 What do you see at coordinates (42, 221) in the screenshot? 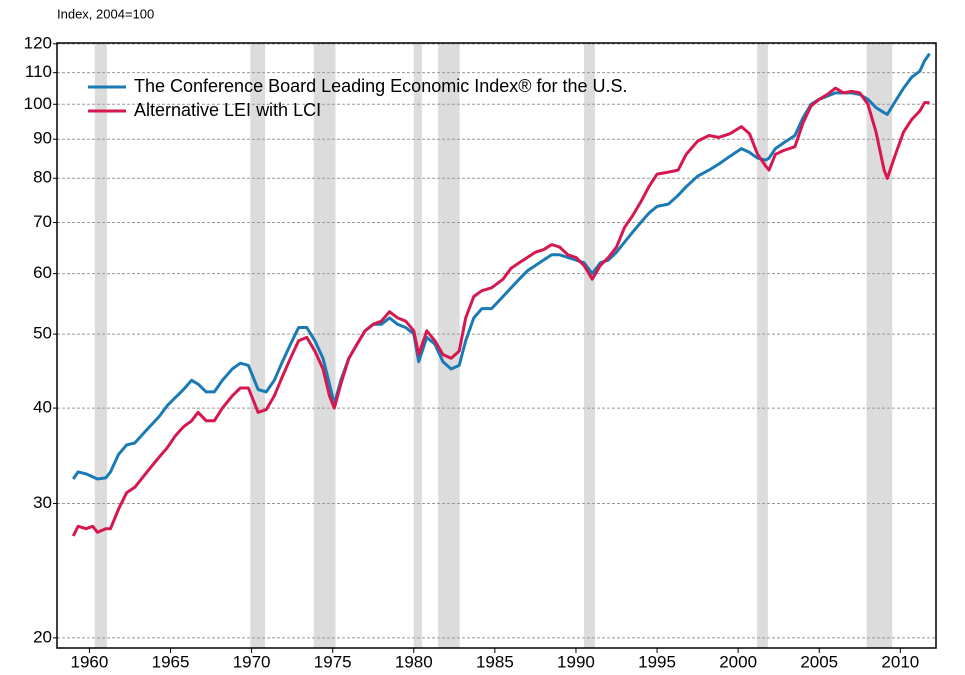
I see `y-tick-label: 70` at bounding box center [42, 221].